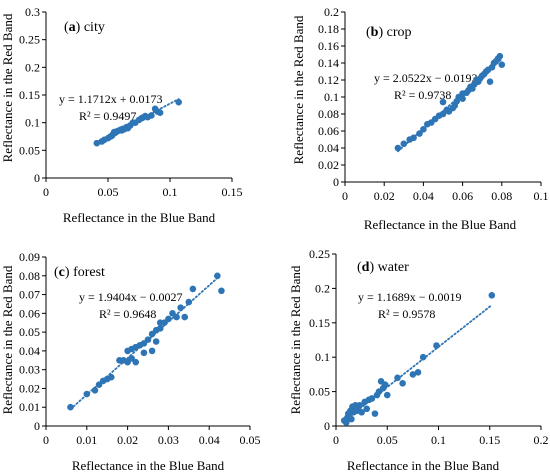 The height and width of the screenshot is (475, 550). What do you see at coordinates (319, 254) in the screenshot?
I see `panel-d-y-tick-label: 0.25` at bounding box center [319, 254].